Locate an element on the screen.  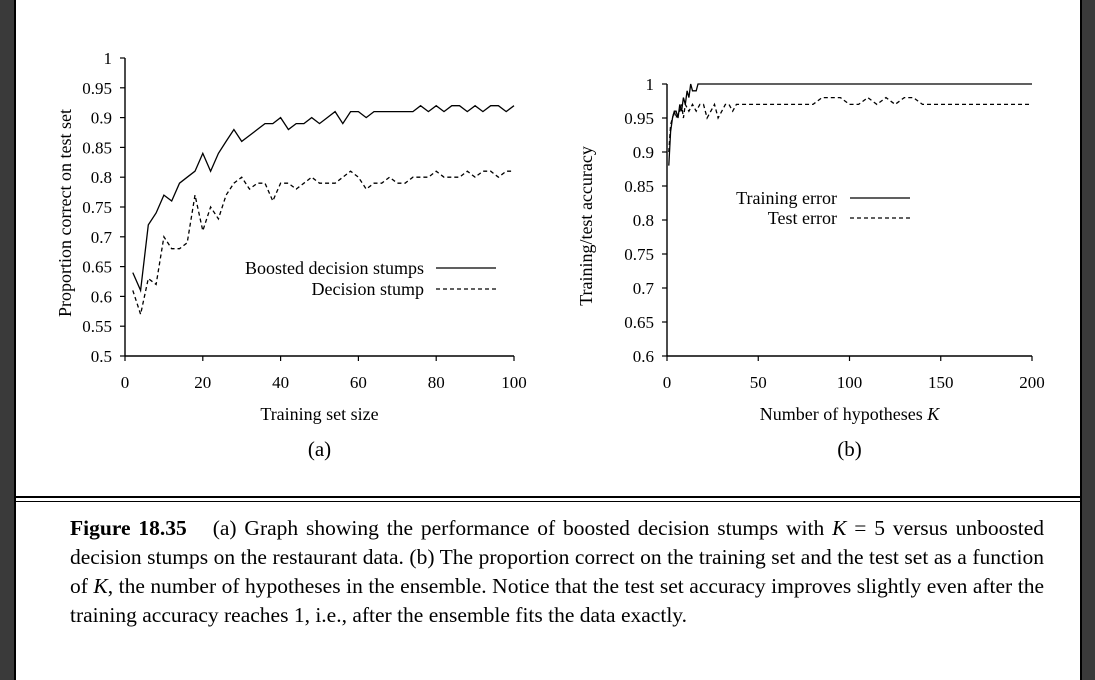
caption-k-symbol-2: K is located at coordinates (100, 586).